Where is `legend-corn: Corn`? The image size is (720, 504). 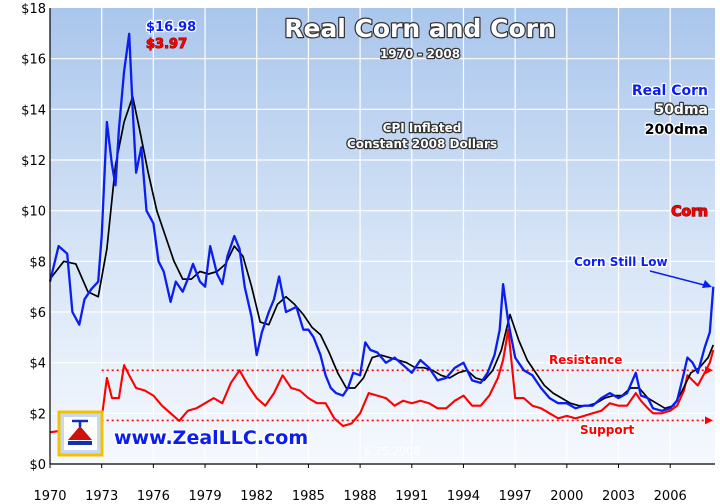 legend-corn: Corn is located at coordinates (689, 212).